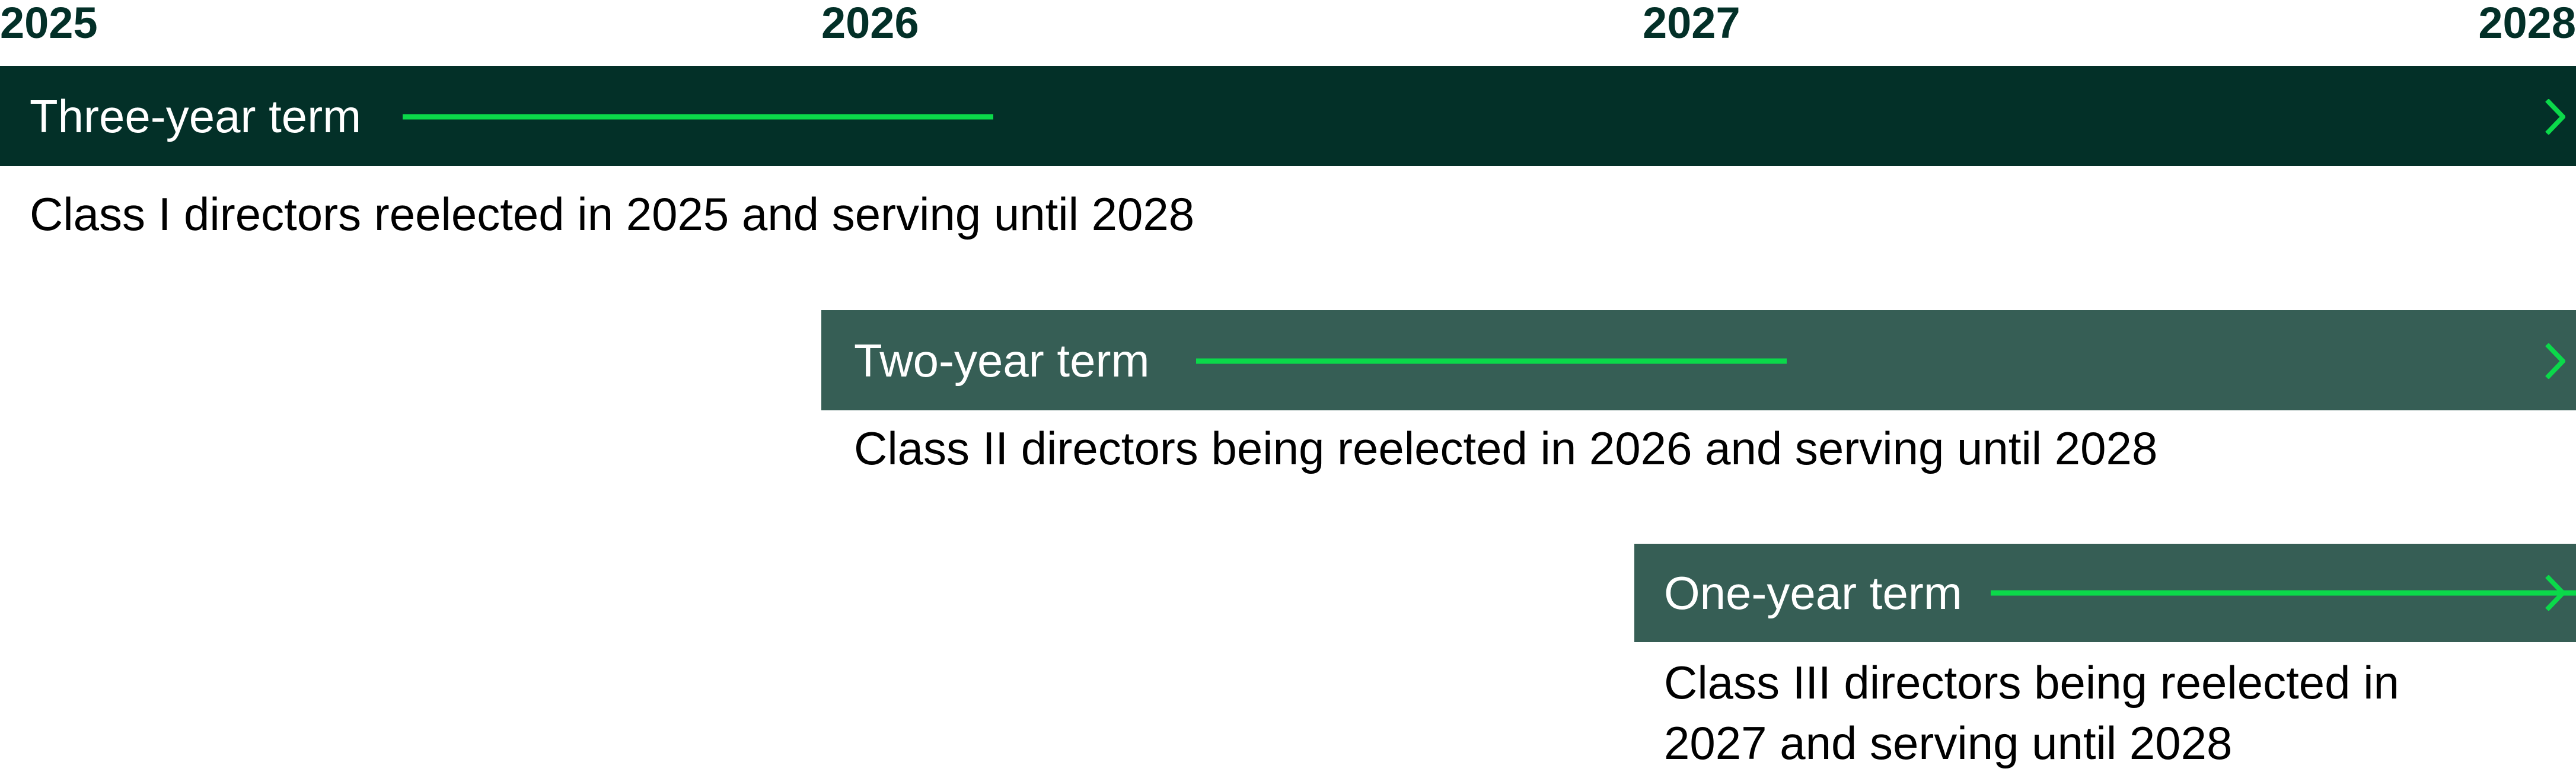 This screenshot has height=775, width=2576. I want to click on one-year-term-bar: One-year term, so click(2105, 593).